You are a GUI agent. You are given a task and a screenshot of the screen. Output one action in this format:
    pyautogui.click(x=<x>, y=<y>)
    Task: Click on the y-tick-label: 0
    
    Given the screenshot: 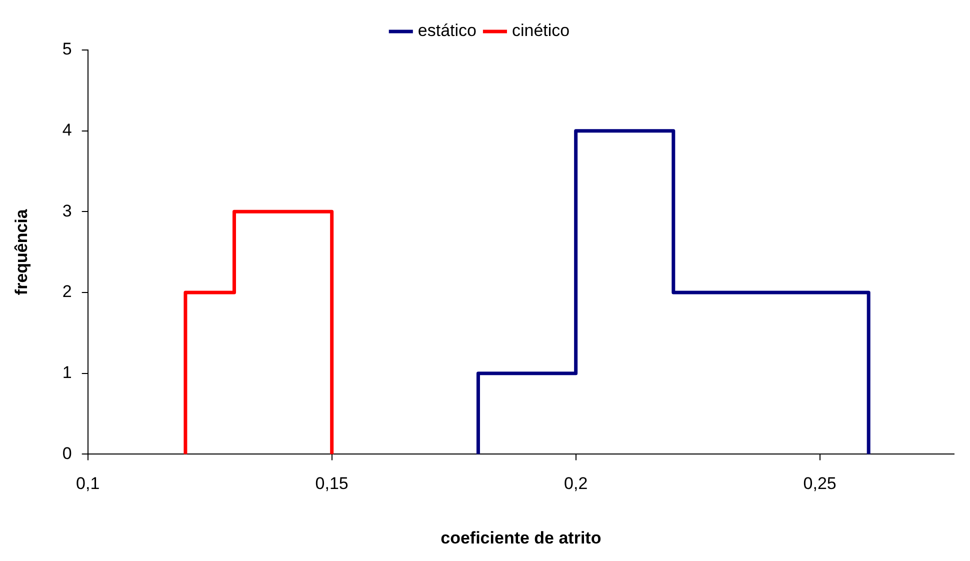 What is the action you would take?
    pyautogui.click(x=67, y=453)
    